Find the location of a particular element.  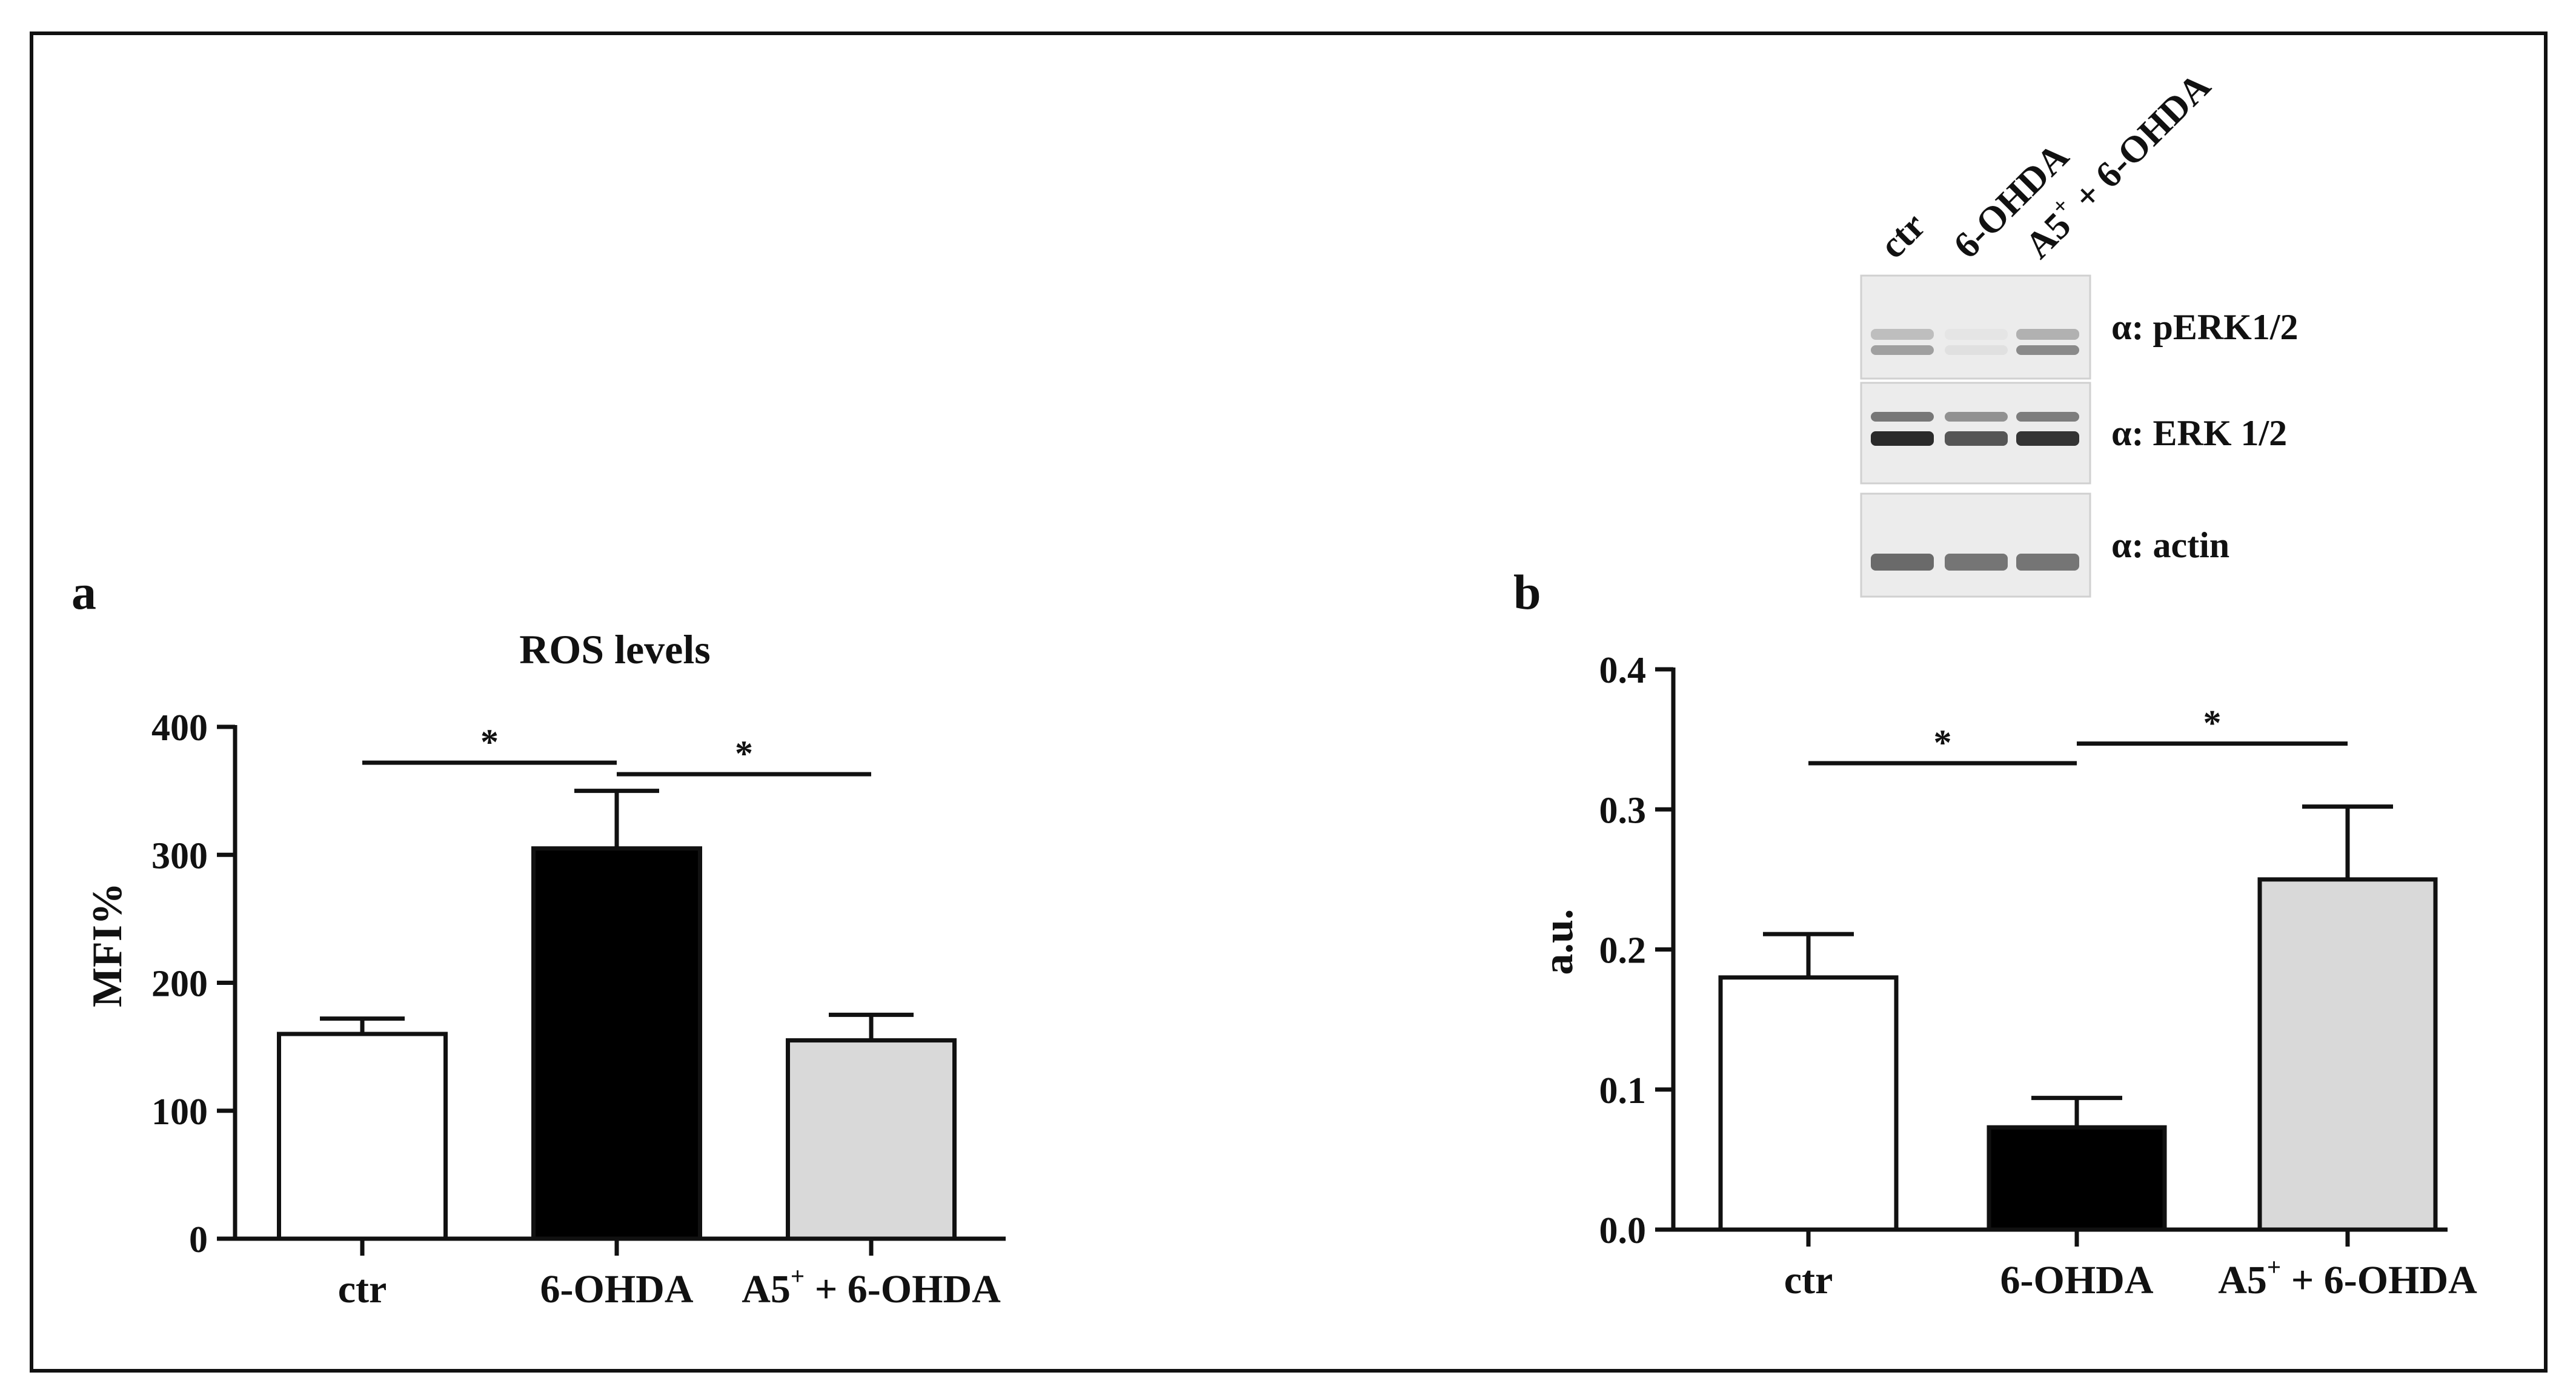

y-tick-label: 300 is located at coordinates (179, 855).